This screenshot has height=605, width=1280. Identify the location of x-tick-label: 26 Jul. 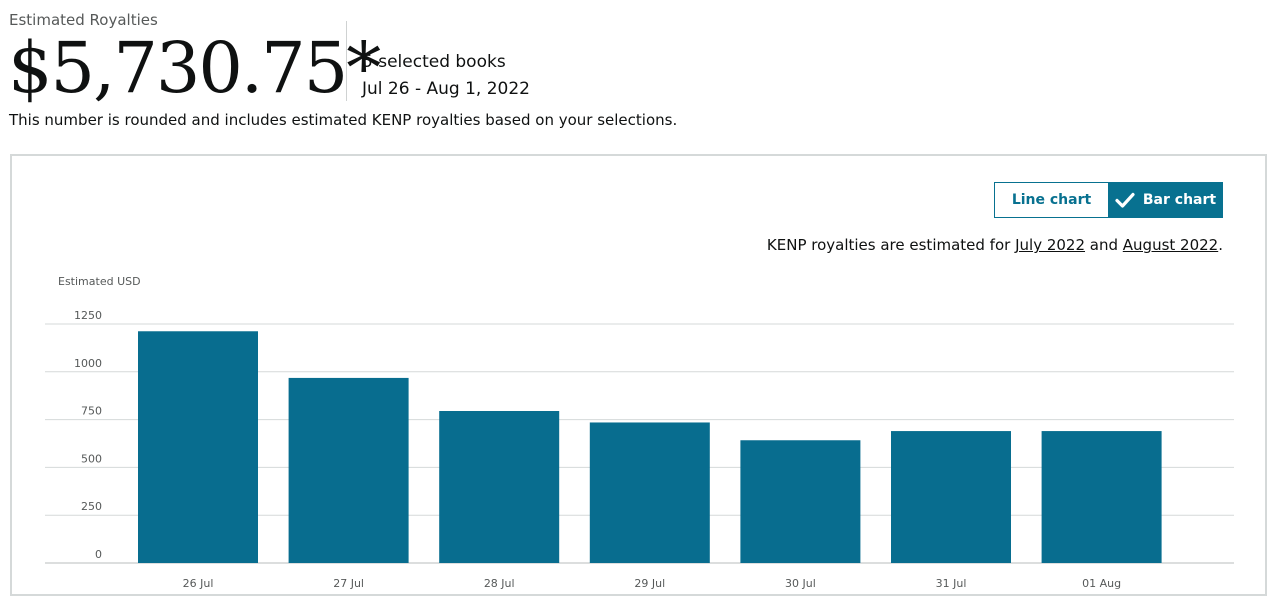
(198, 583).